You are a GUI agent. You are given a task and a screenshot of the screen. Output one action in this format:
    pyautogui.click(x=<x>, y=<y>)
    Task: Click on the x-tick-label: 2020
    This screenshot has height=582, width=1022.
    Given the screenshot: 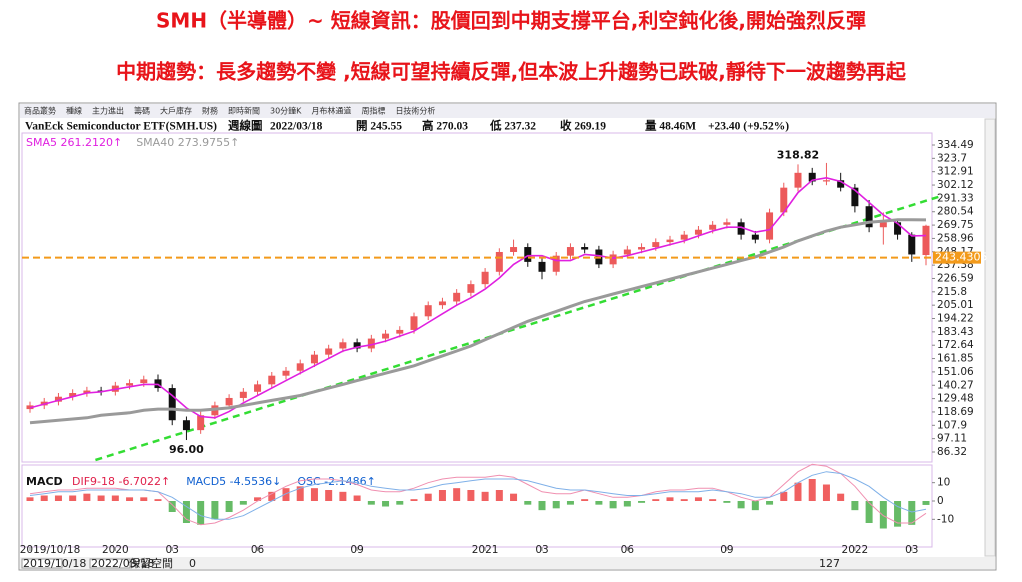 What is the action you would take?
    pyautogui.click(x=115, y=550)
    